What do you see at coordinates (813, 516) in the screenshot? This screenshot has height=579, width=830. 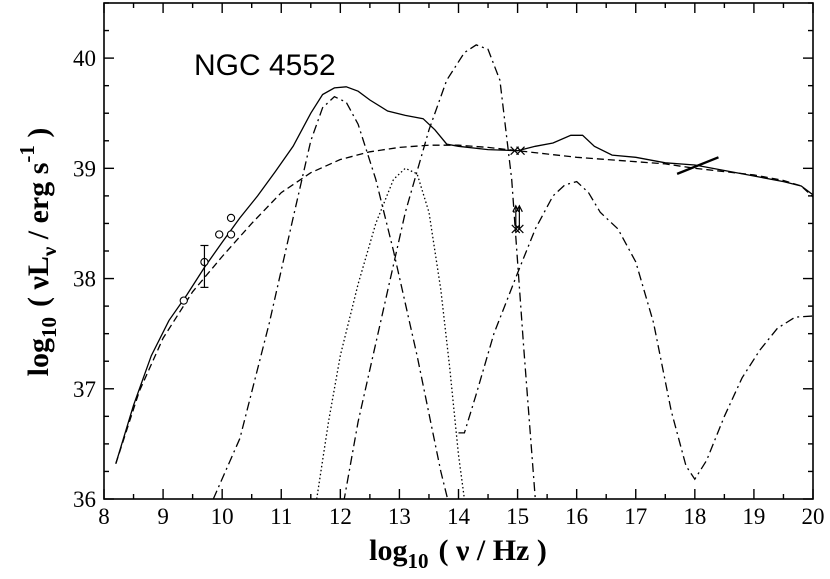 I see `x-tick-label: 20` at bounding box center [813, 516].